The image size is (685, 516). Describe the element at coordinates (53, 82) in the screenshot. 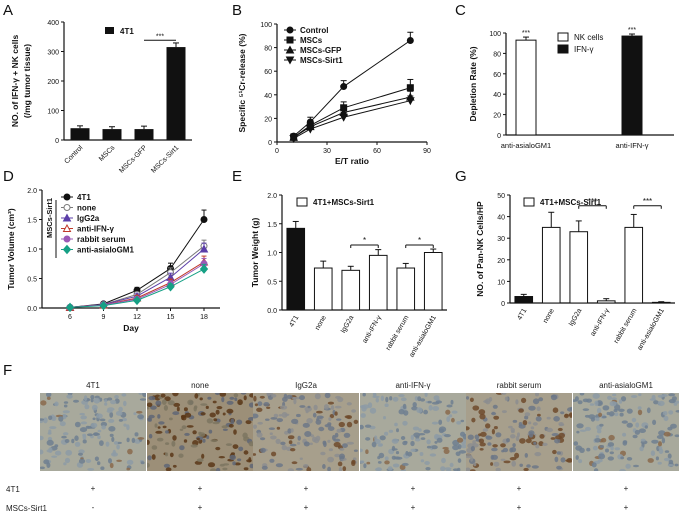

I see `panel-a-y-tick-label: 200` at that location.